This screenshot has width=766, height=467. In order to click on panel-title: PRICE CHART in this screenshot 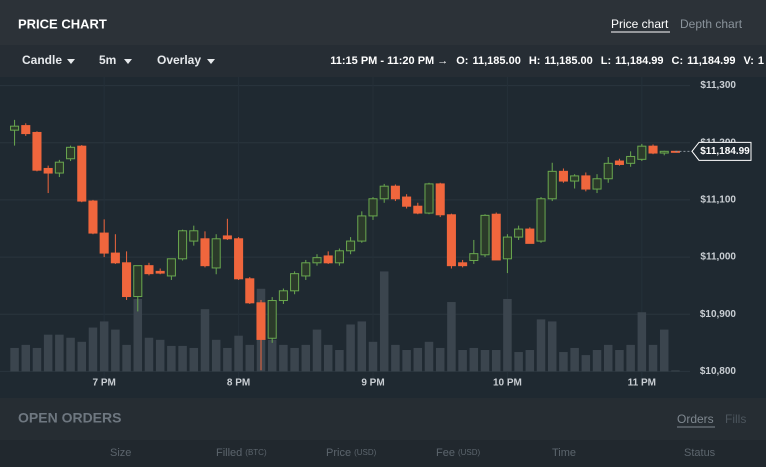, I will do `click(62, 23)`.